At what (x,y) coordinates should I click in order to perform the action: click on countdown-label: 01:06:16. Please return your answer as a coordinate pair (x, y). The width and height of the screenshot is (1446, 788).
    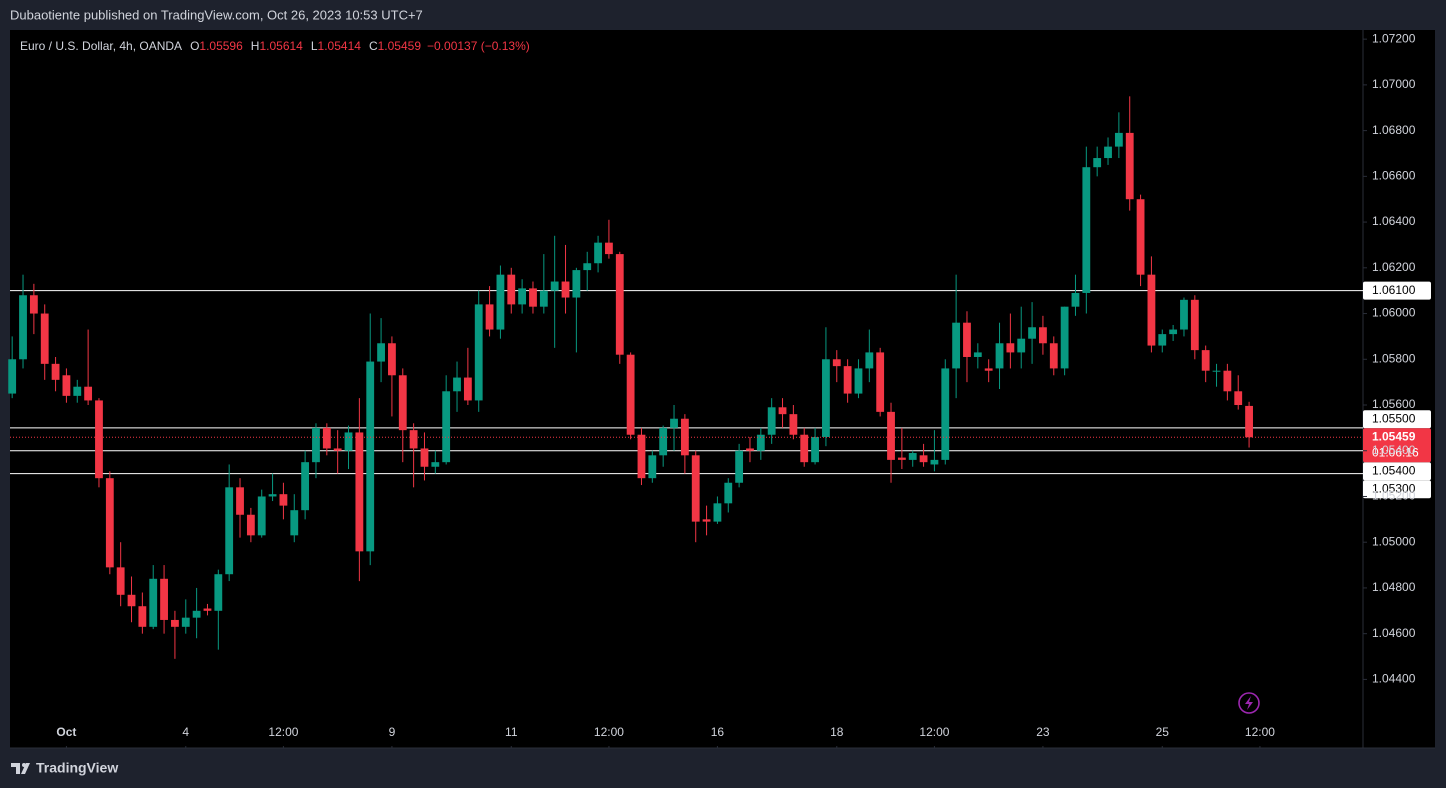
    Looking at the image, I should click on (1395, 452).